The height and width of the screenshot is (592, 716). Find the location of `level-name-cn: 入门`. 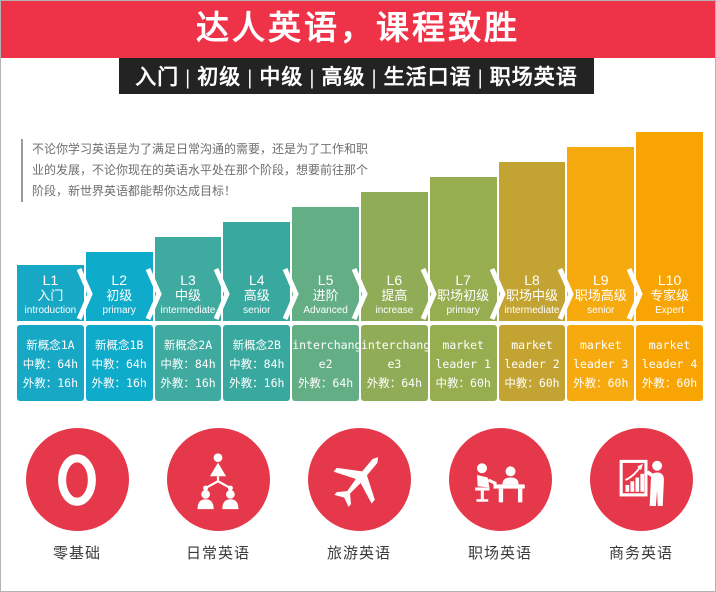

level-name-cn: 入门 is located at coordinates (50, 295).